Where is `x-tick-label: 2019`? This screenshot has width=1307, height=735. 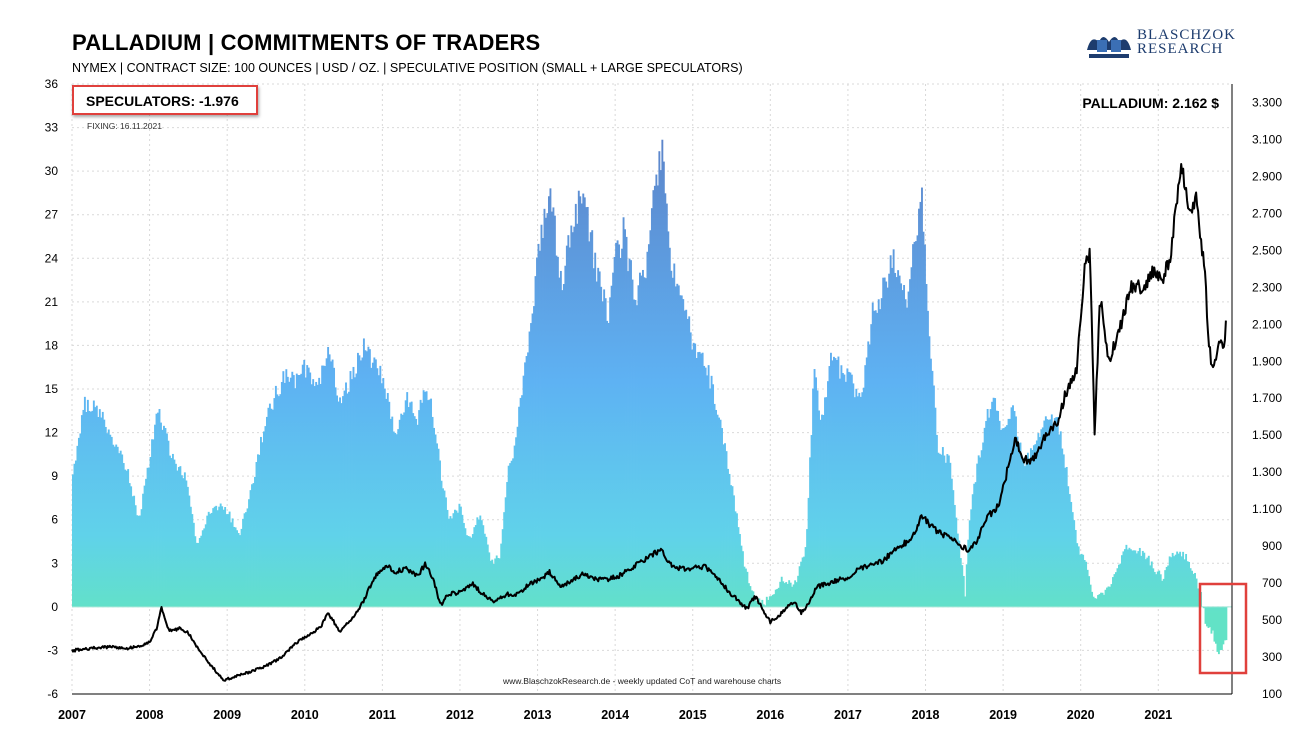 x-tick-label: 2019 is located at coordinates (1003, 715).